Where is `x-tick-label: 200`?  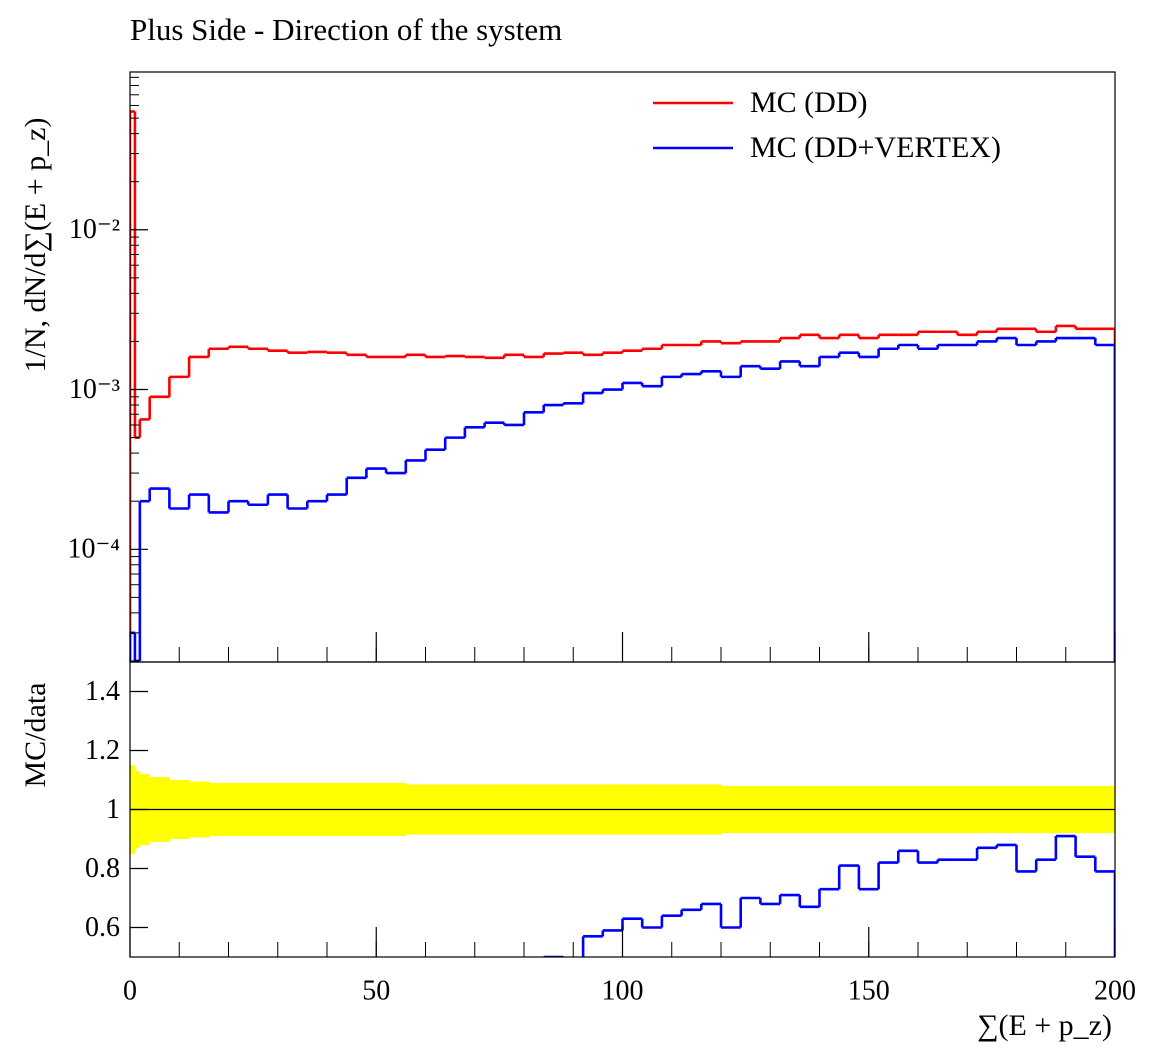
x-tick-label: 200 is located at coordinates (1115, 990).